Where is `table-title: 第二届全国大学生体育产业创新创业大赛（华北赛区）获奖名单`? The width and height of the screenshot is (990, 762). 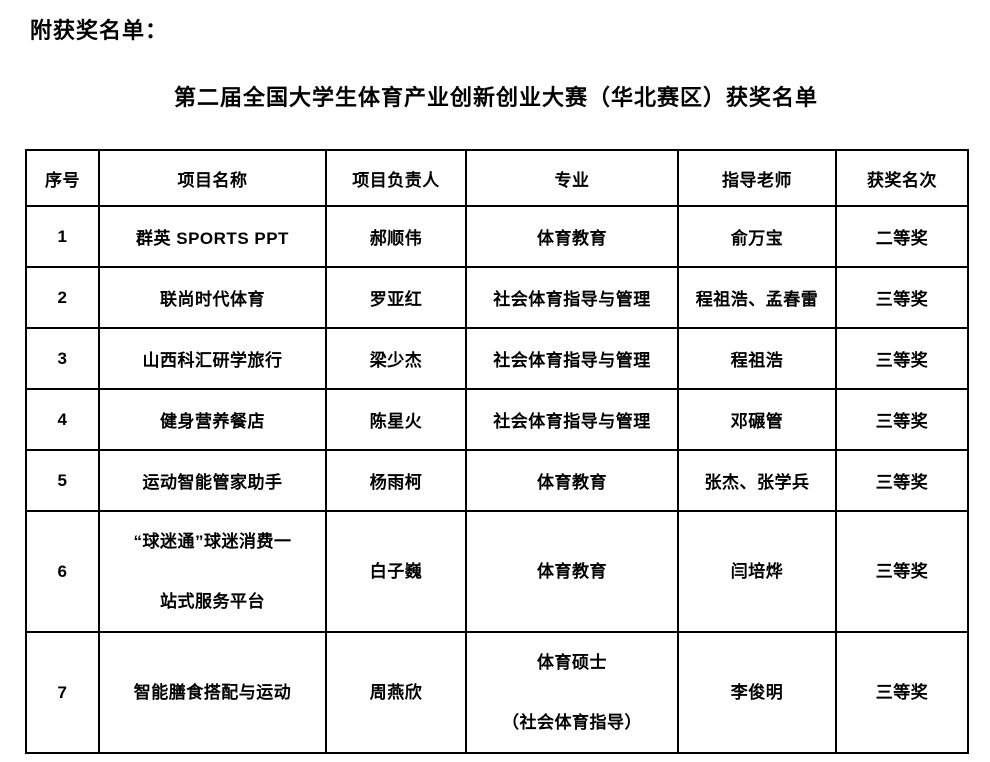 table-title: 第二届全国大学生体育产业创新创业大赛（华北赛区）获奖名单 is located at coordinates (495, 97).